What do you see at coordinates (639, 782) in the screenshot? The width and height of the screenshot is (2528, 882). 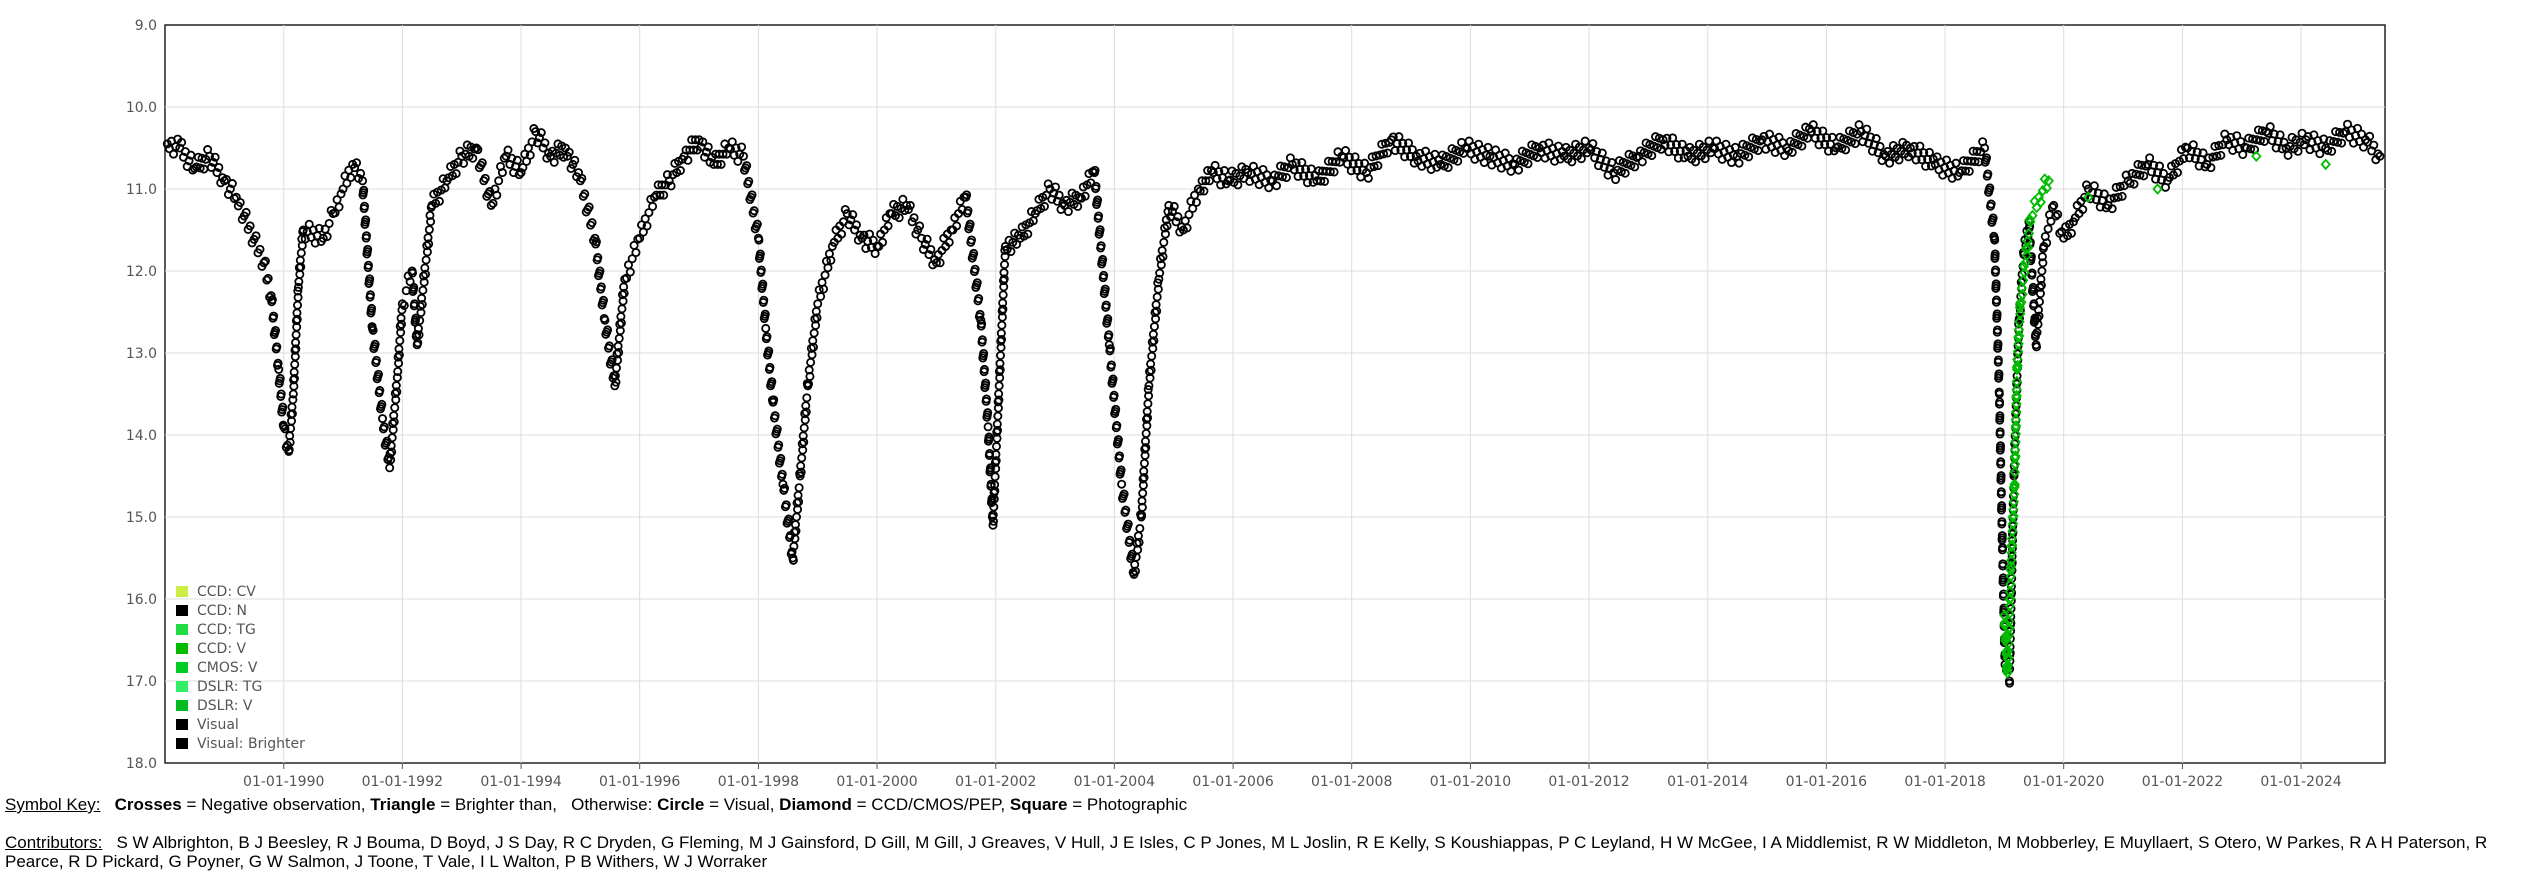 I see `x-tick-label: 01-01-1996` at bounding box center [639, 782].